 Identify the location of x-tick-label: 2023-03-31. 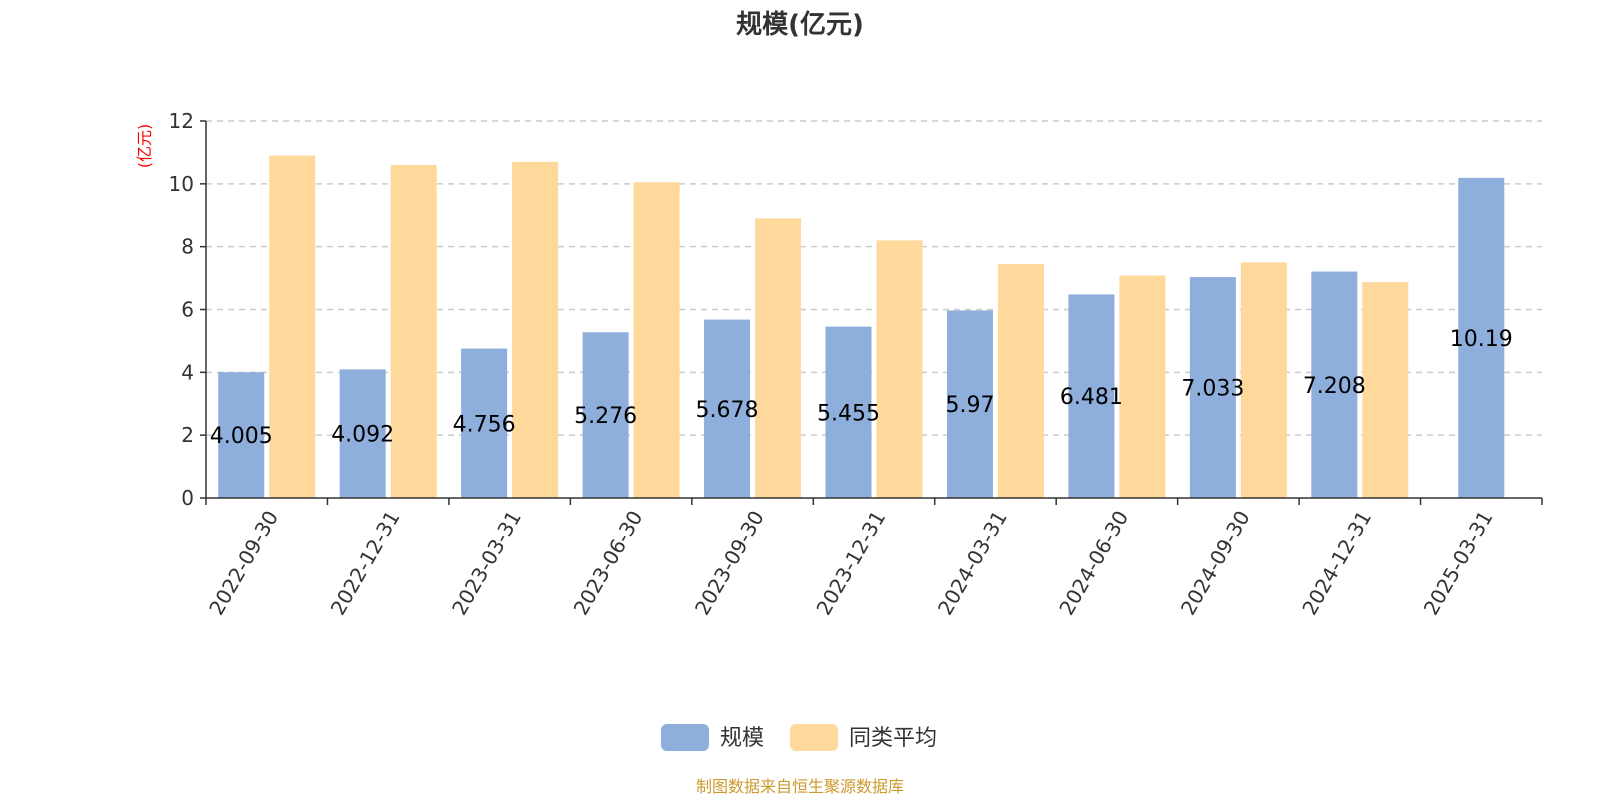
(486, 563).